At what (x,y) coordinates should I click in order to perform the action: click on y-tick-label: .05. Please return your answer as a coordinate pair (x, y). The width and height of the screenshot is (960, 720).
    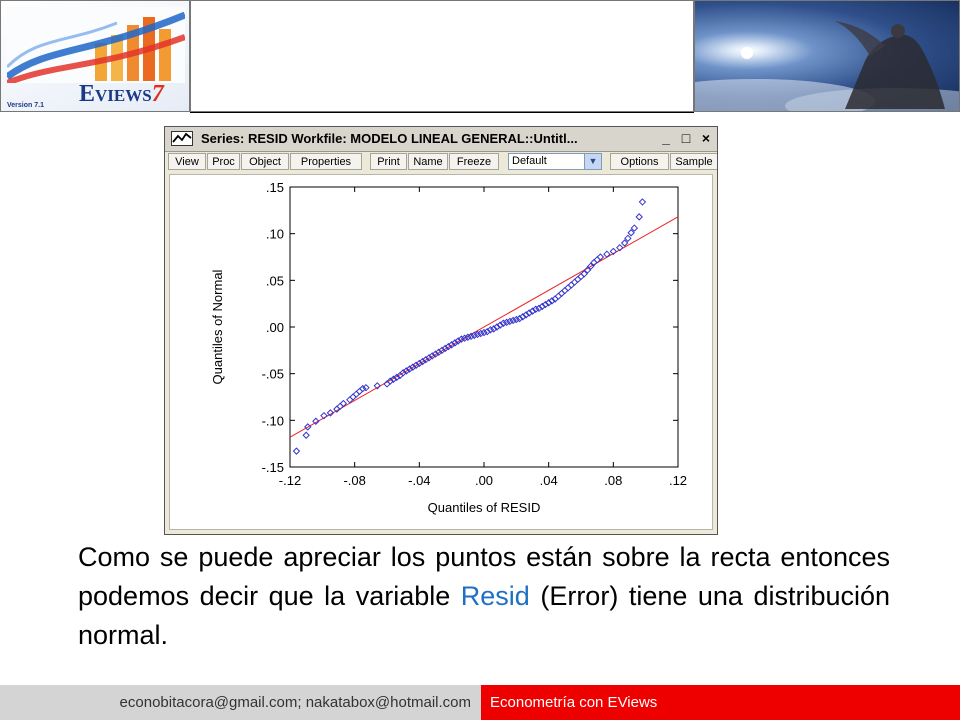
    Looking at the image, I should click on (275, 280).